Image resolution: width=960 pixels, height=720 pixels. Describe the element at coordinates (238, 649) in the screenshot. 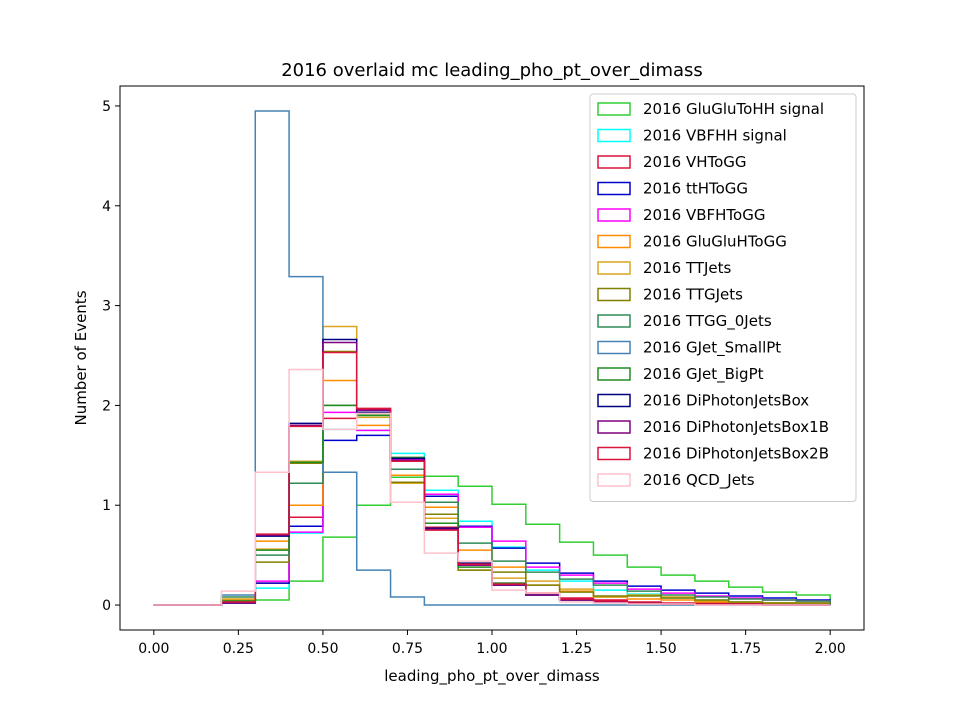

I see `x-tick-label: 0.25` at that location.